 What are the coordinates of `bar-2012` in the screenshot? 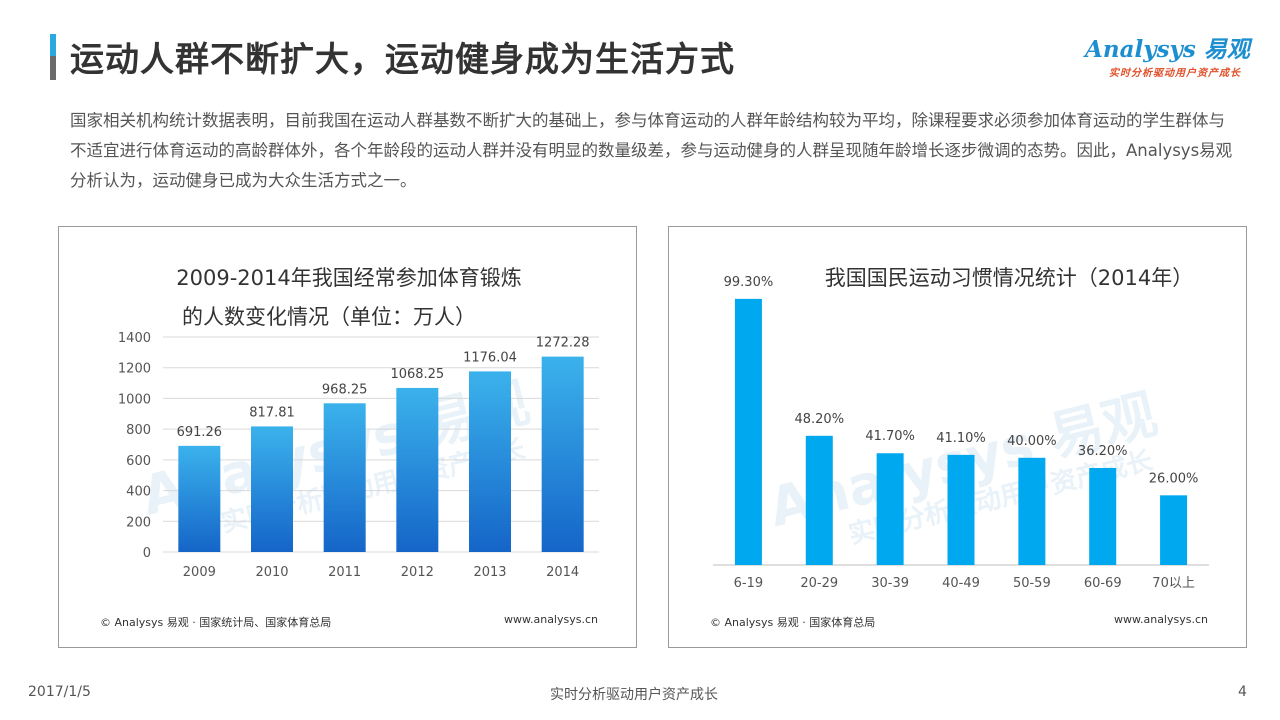 It's located at (417, 469).